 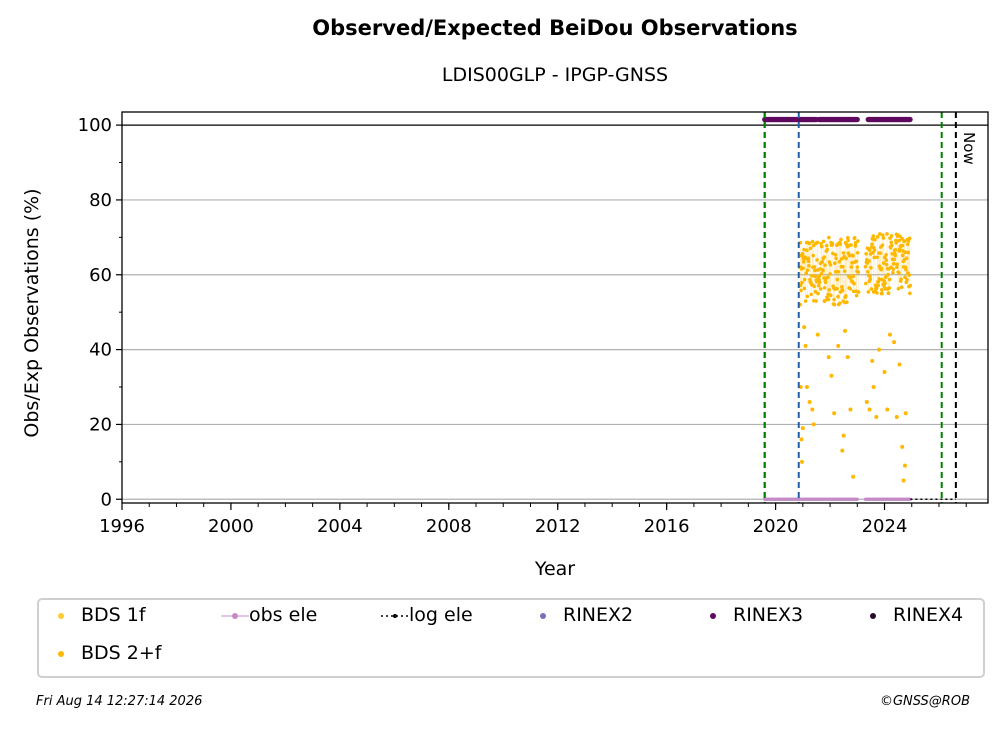 I want to click on timestamp: Fri Aug 14 12:27:14 2026, so click(x=119, y=701).